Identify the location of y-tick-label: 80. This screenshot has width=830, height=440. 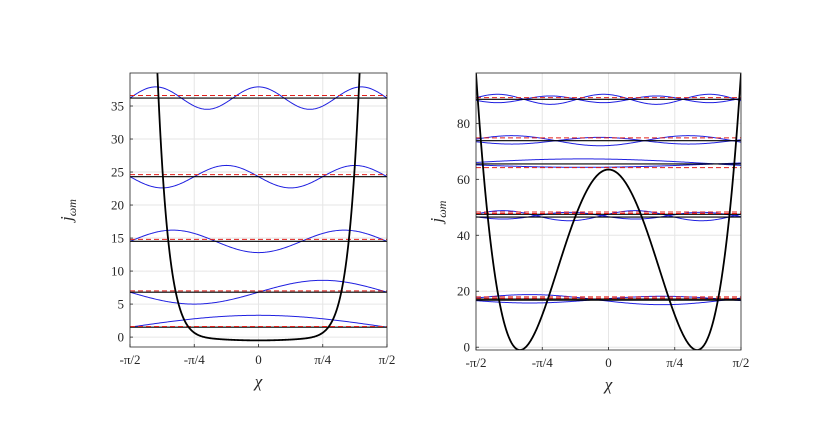
(463, 123).